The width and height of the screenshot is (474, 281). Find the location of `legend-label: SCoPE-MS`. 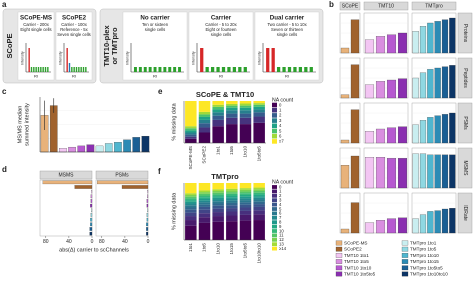

legend-label: SCoPE-MS is located at coordinates (356, 243).